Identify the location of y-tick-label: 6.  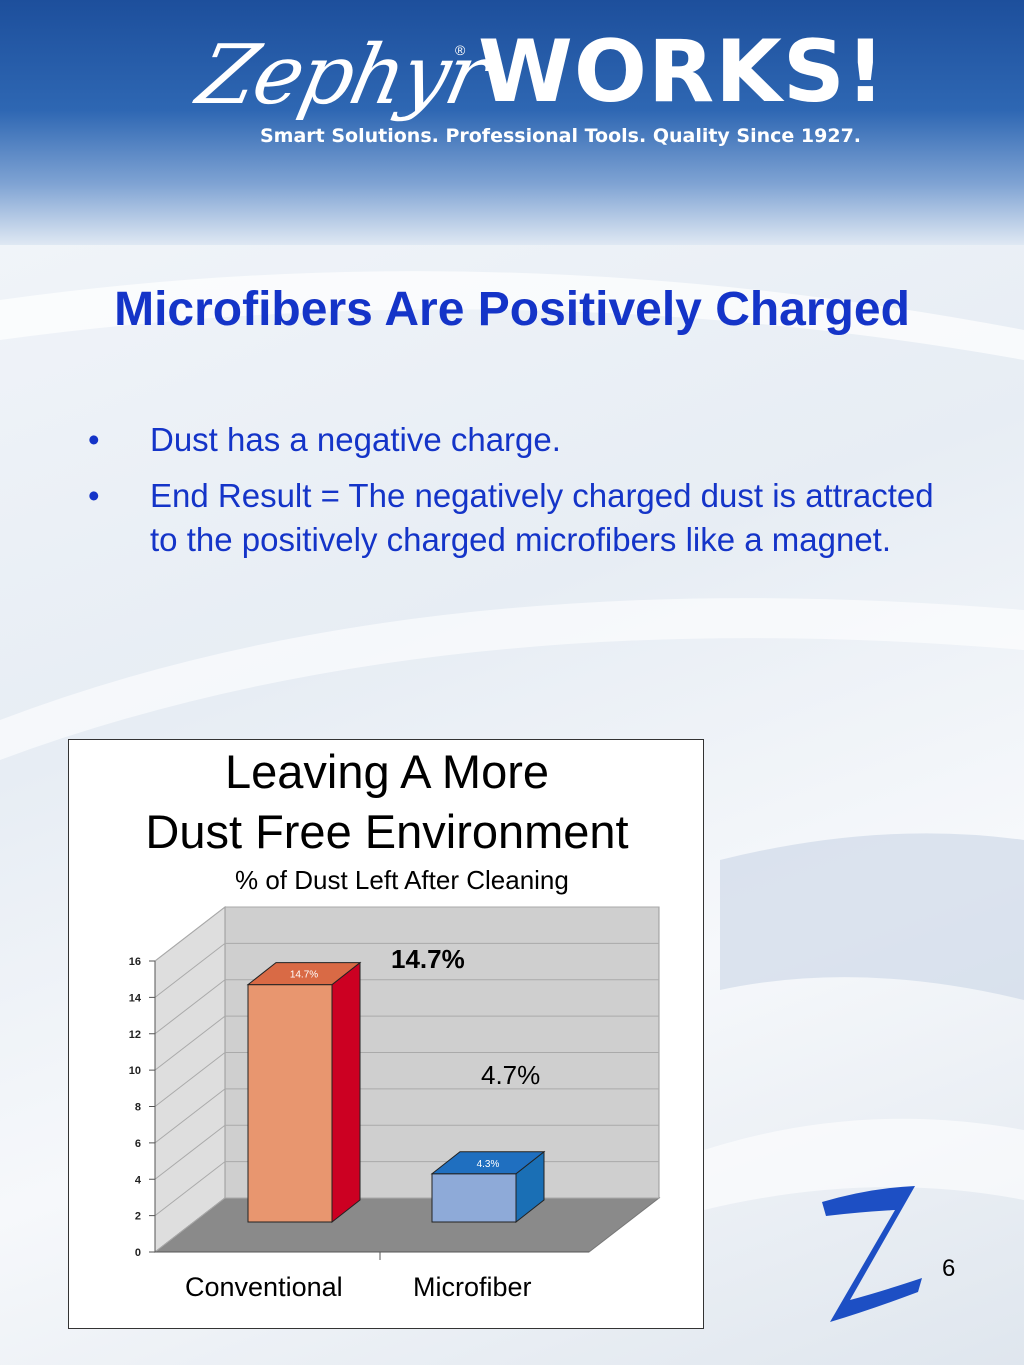
(138, 1144).